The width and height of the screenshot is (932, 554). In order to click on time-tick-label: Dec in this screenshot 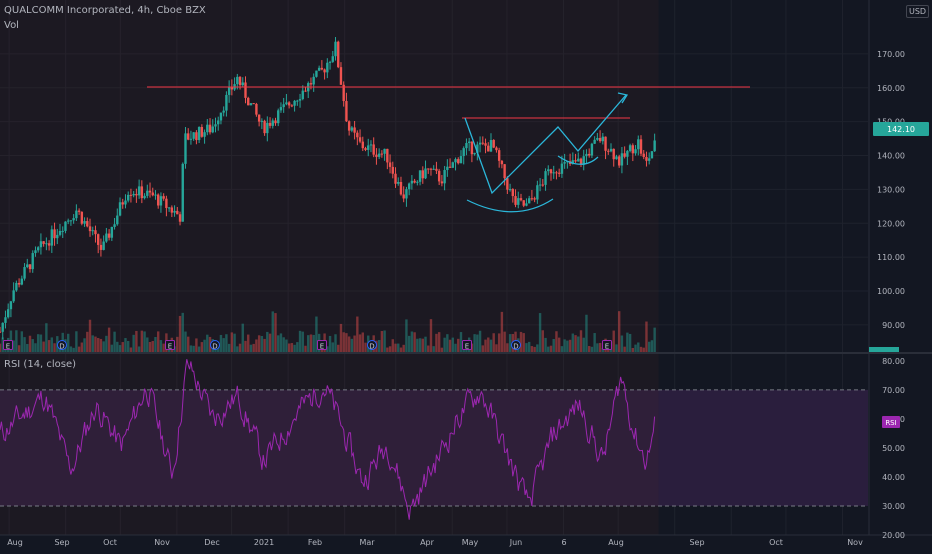, I will do `click(211, 542)`.